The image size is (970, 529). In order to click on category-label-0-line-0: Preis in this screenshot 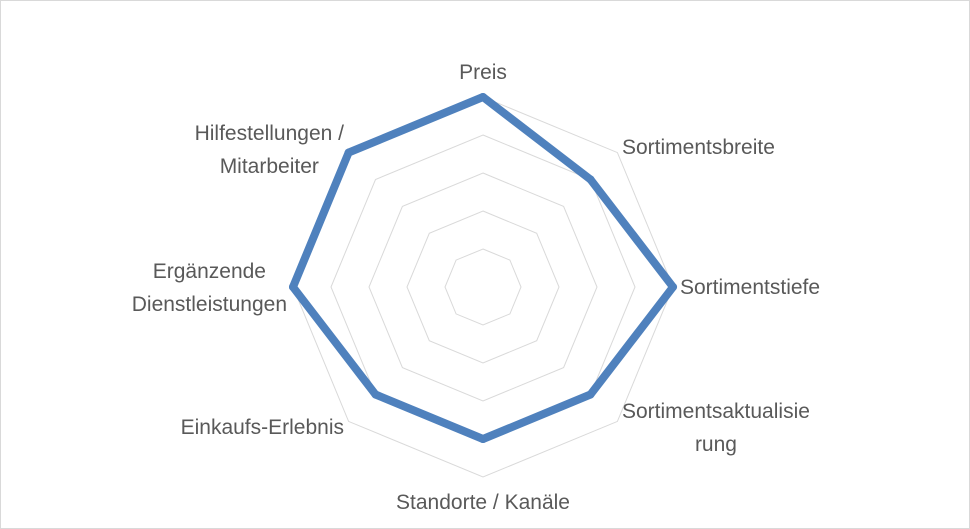, I will do `click(483, 72)`.